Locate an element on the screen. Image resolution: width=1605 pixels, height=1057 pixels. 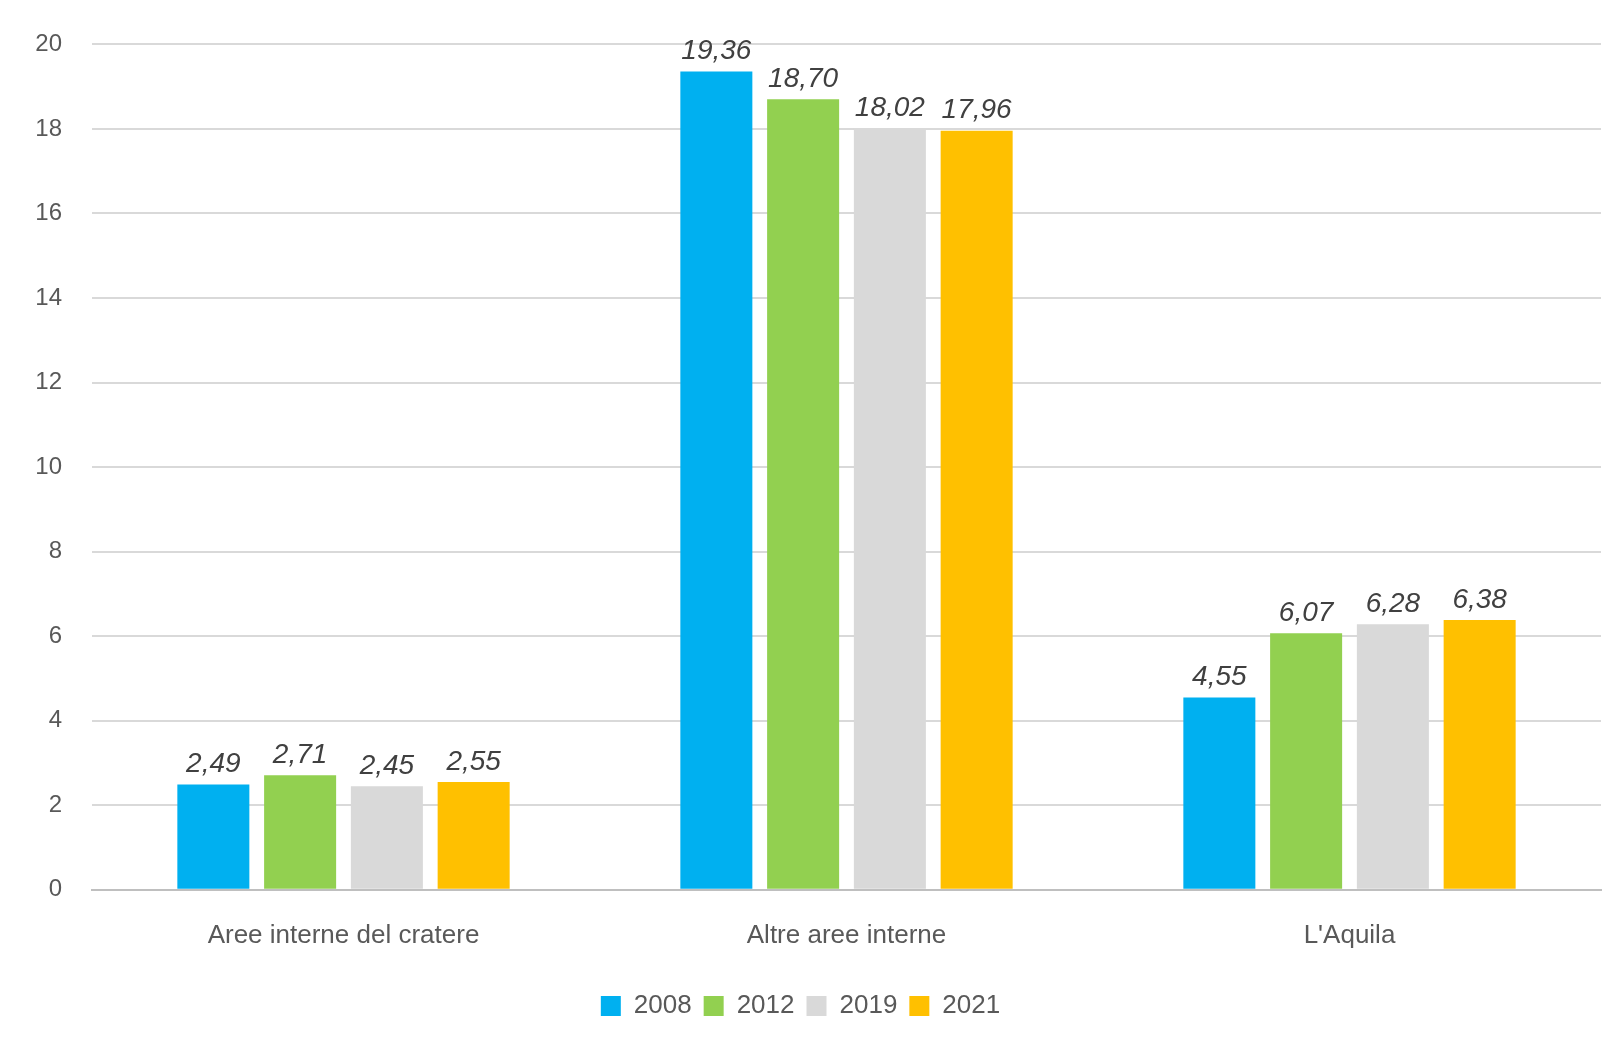
data-label: 2,55 is located at coordinates (473, 760).